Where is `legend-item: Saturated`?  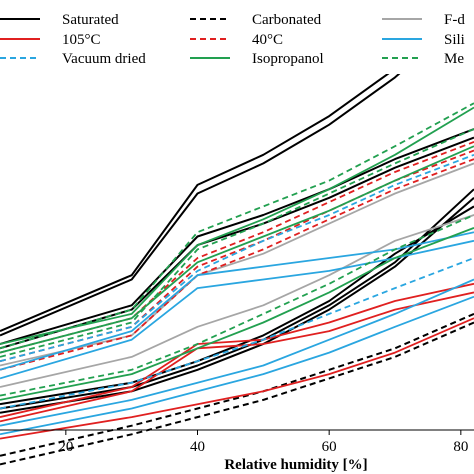
legend-item: Saturated is located at coordinates (59, 20).